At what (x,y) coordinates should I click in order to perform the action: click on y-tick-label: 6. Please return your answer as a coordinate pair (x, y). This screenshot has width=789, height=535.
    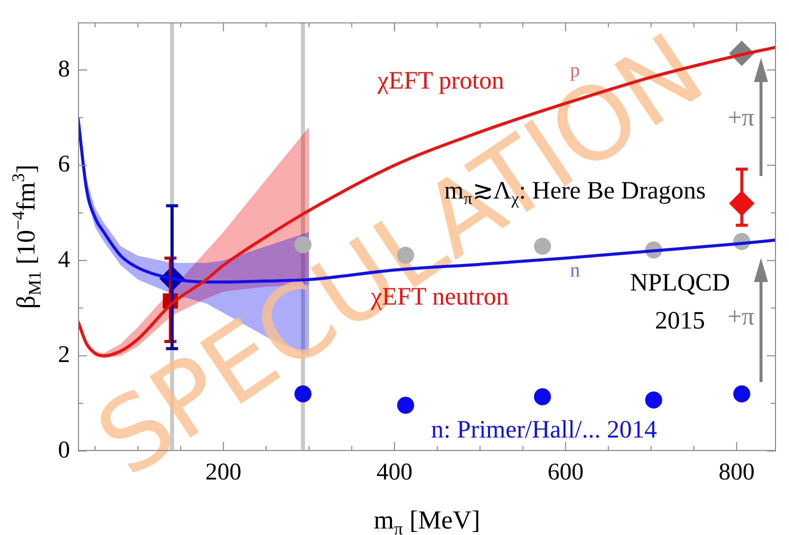
    Looking at the image, I should click on (64, 165).